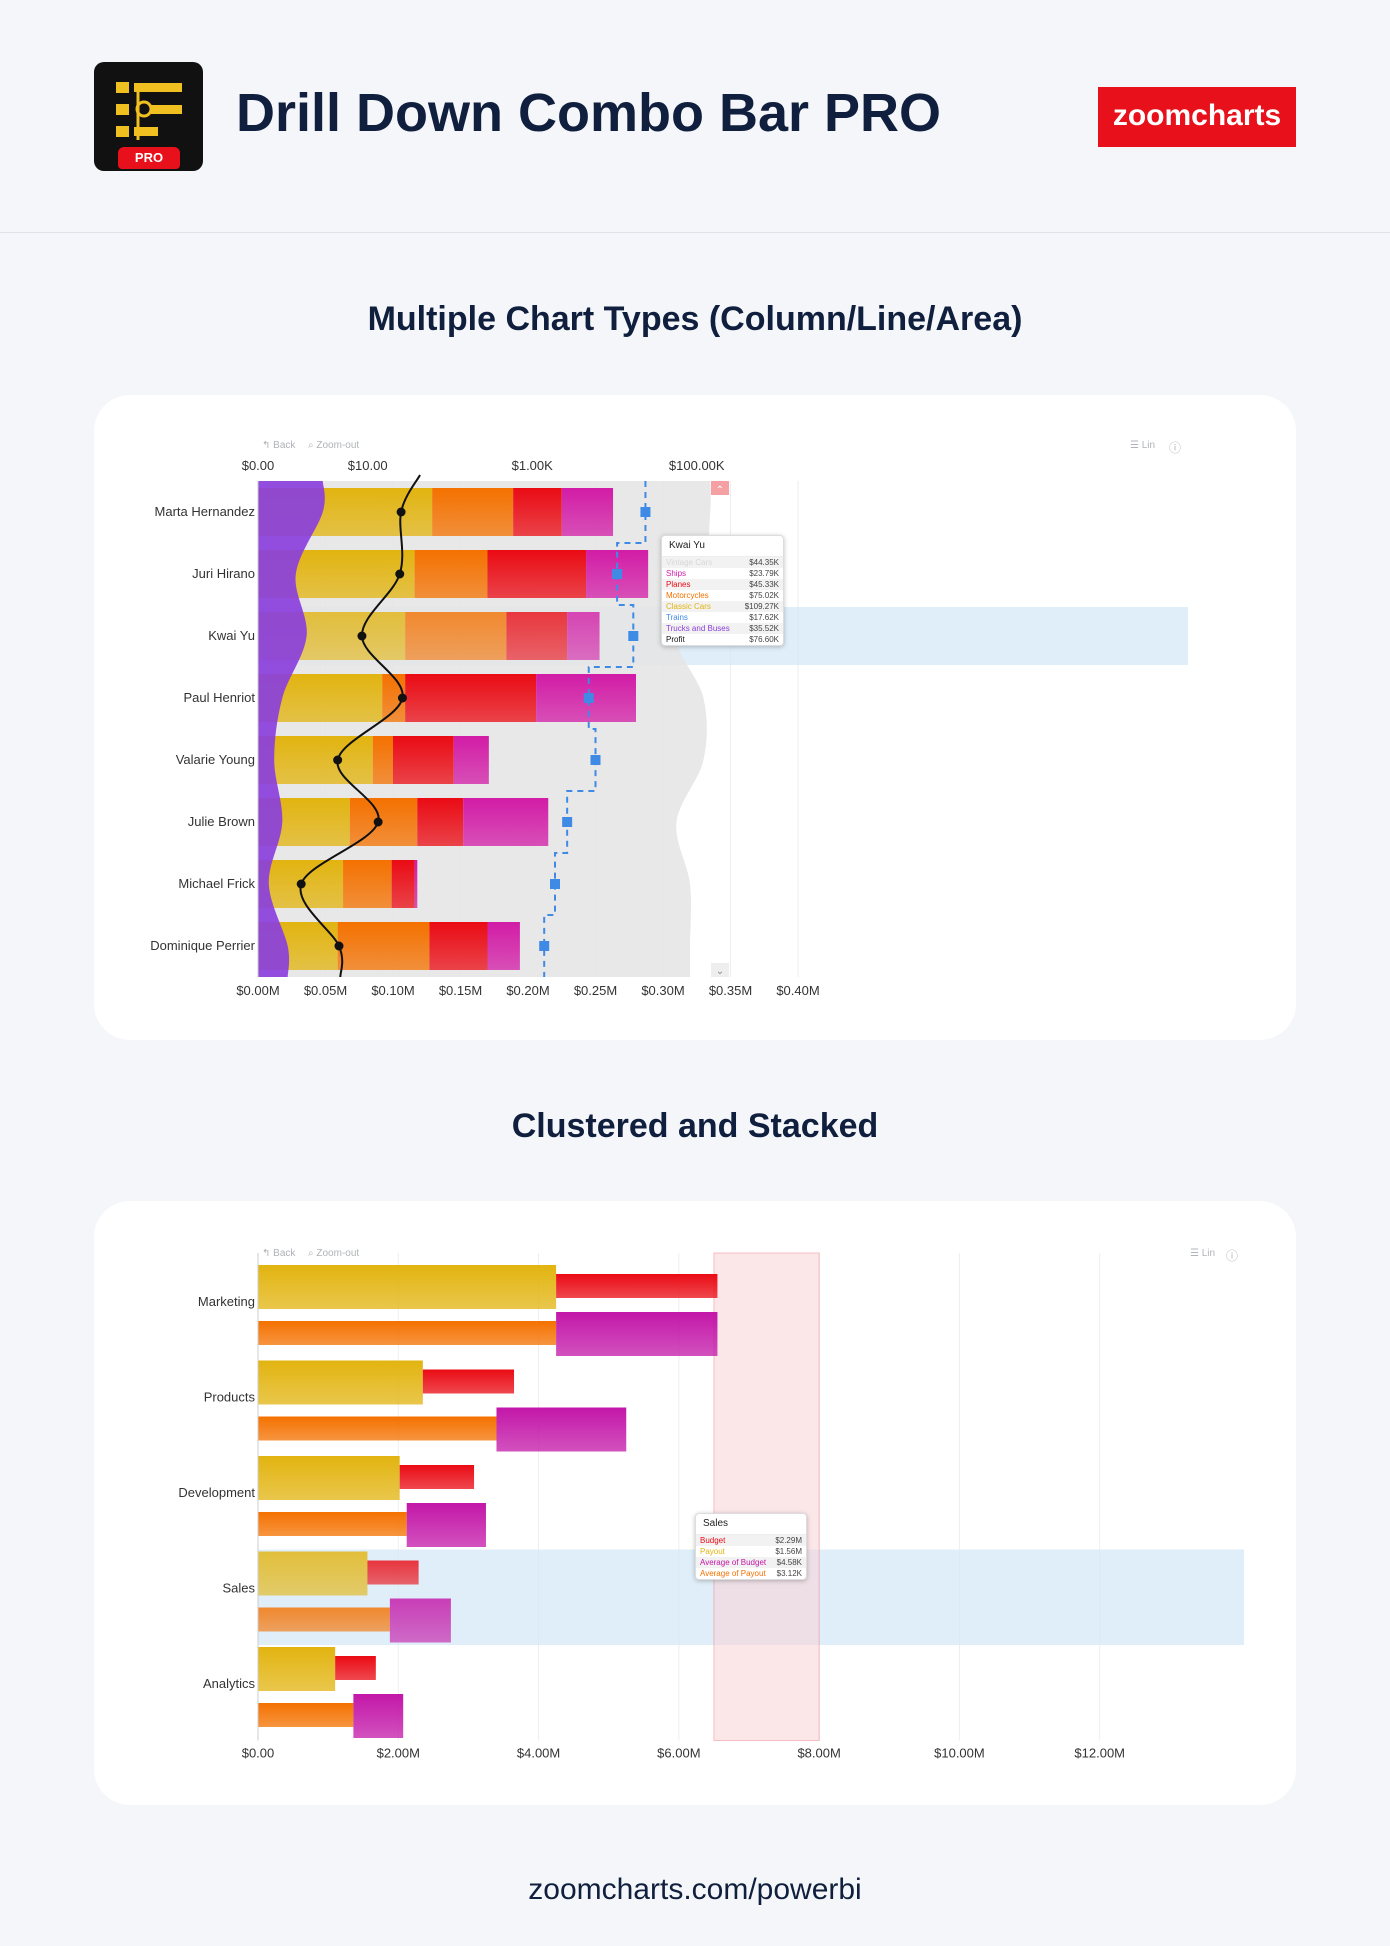 Image resolution: width=1390 pixels, height=1946 pixels. Describe the element at coordinates (595, 990) in the screenshot. I see `x-tick-label: $0.25M` at that location.